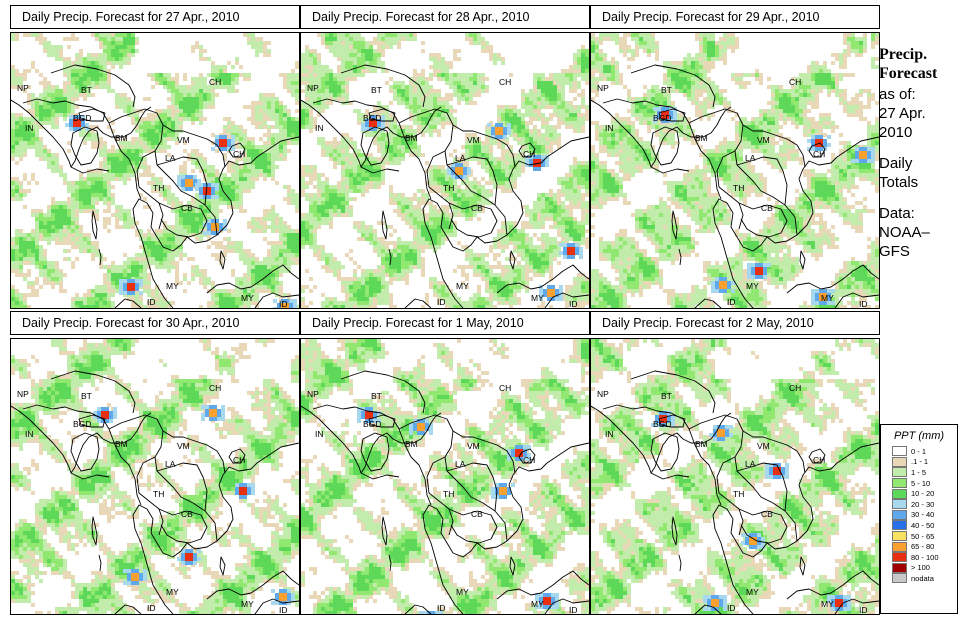  I want to click on totals-line2: Totals, so click(899, 182).